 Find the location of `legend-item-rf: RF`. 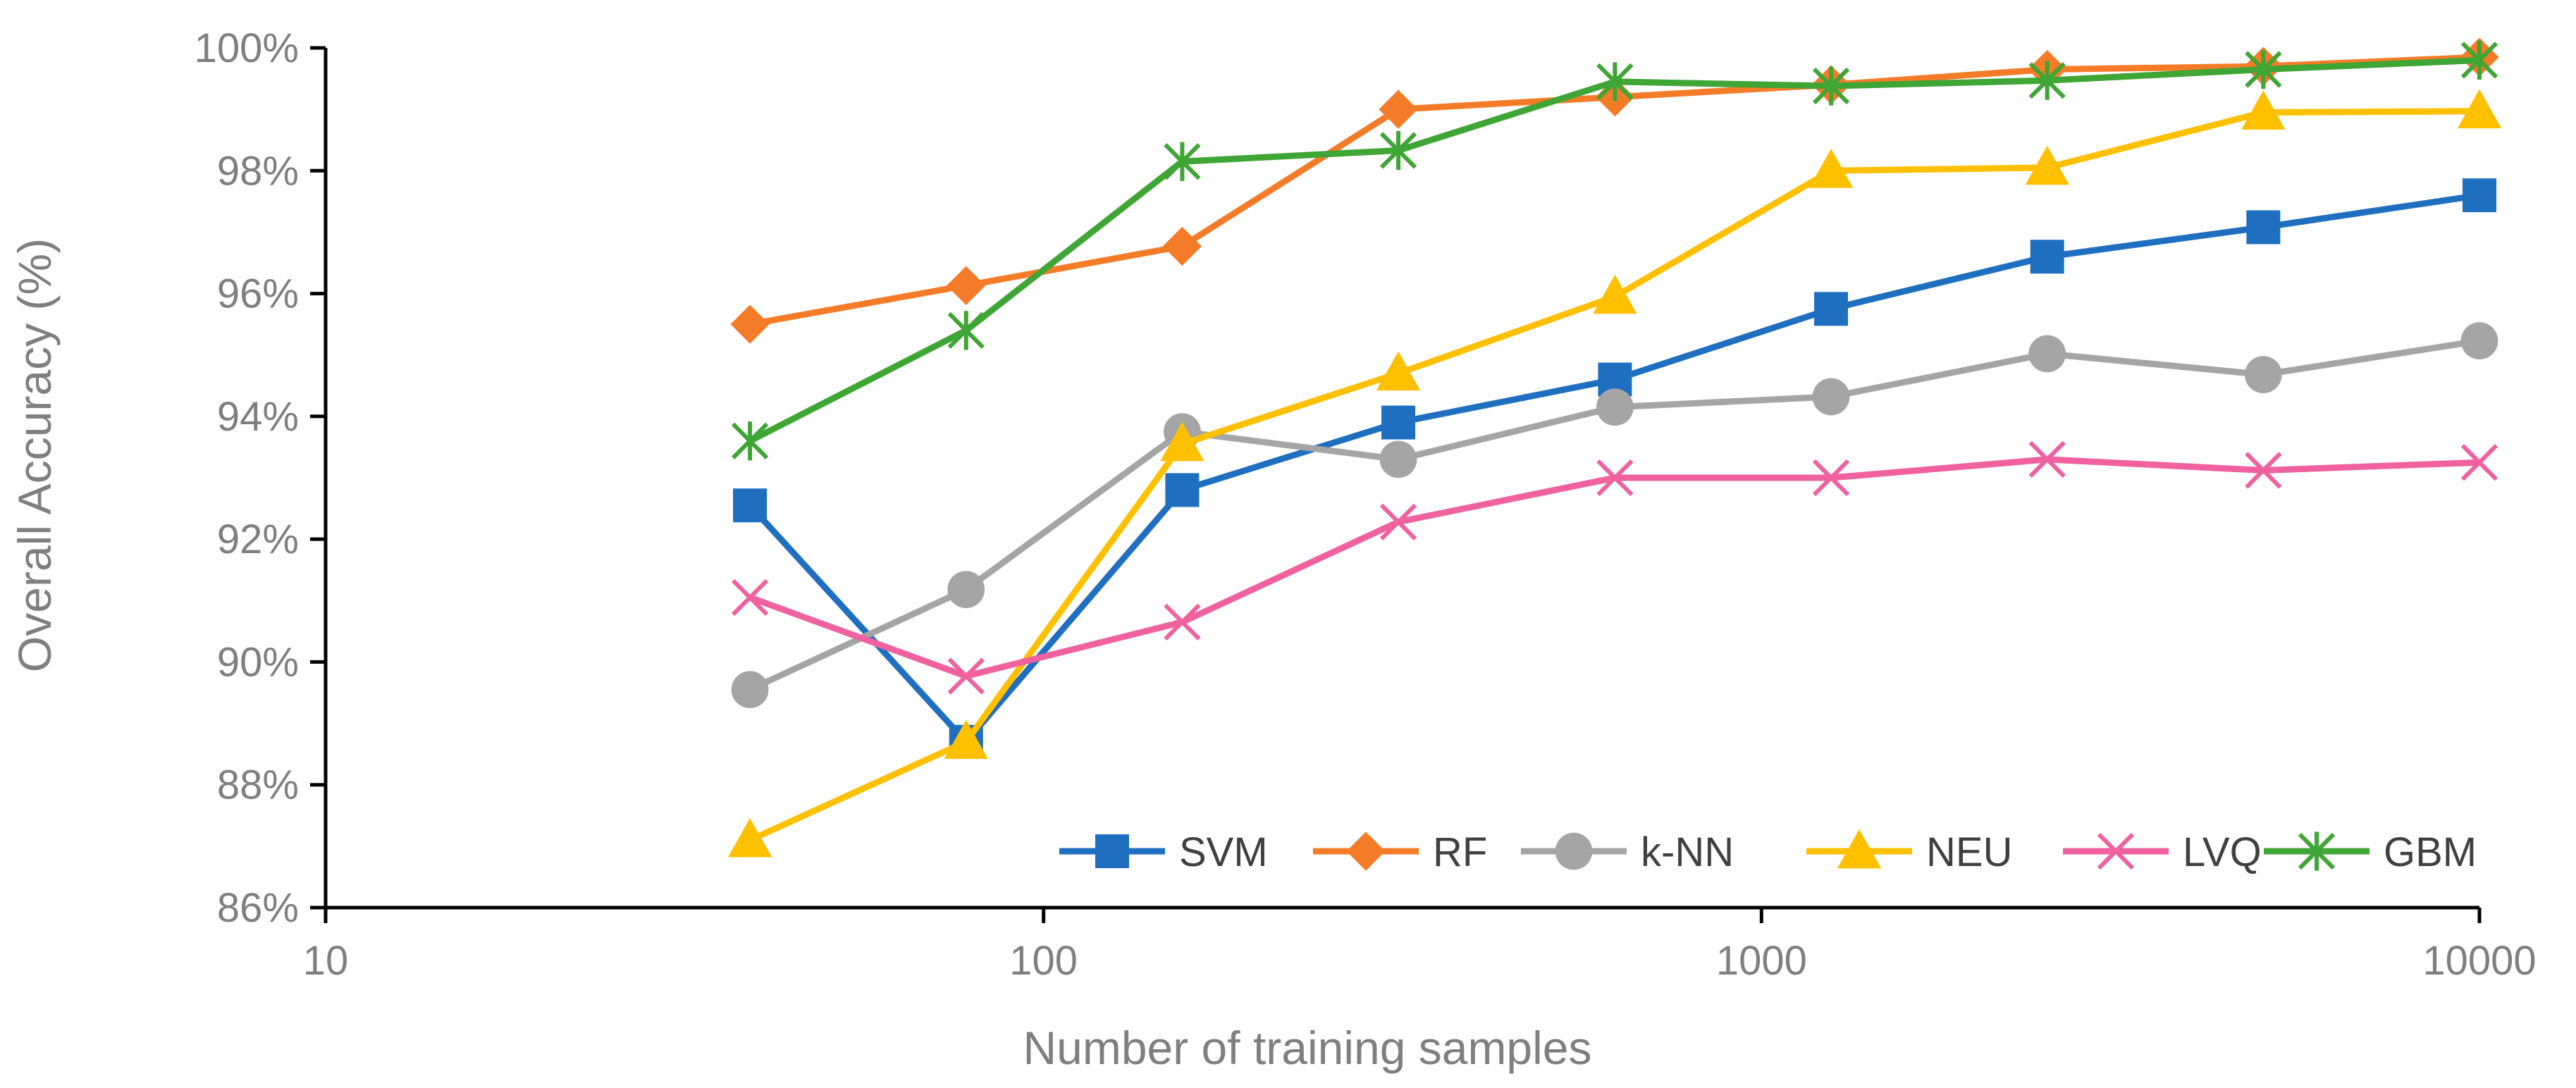

legend-item-rf: RF is located at coordinates (1400, 852).